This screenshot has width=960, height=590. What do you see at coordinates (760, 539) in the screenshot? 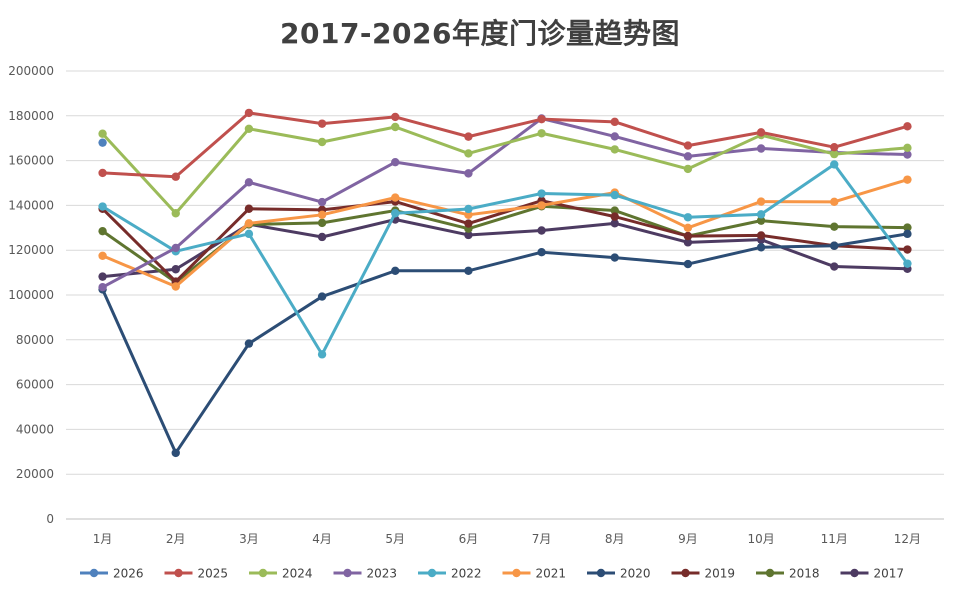
I see `x-tick-label: 10月` at bounding box center [760, 539].